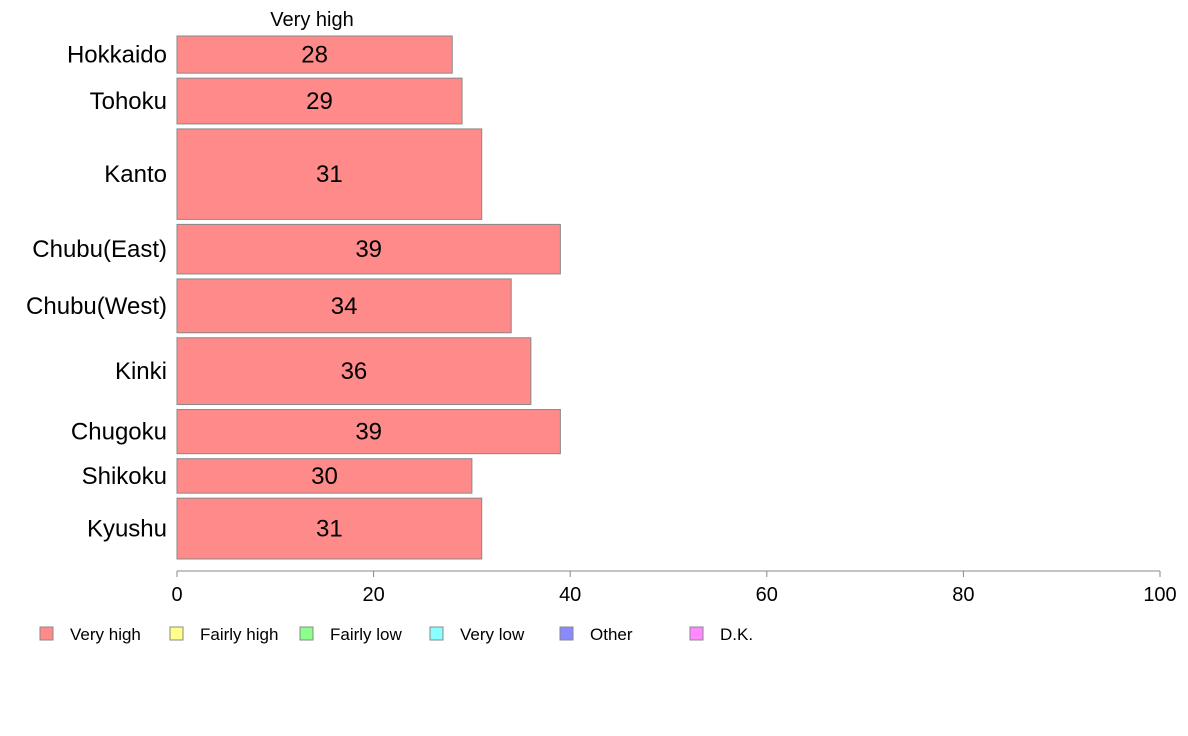 The image size is (1188, 736). I want to click on bar-shikoku, so click(324, 476).